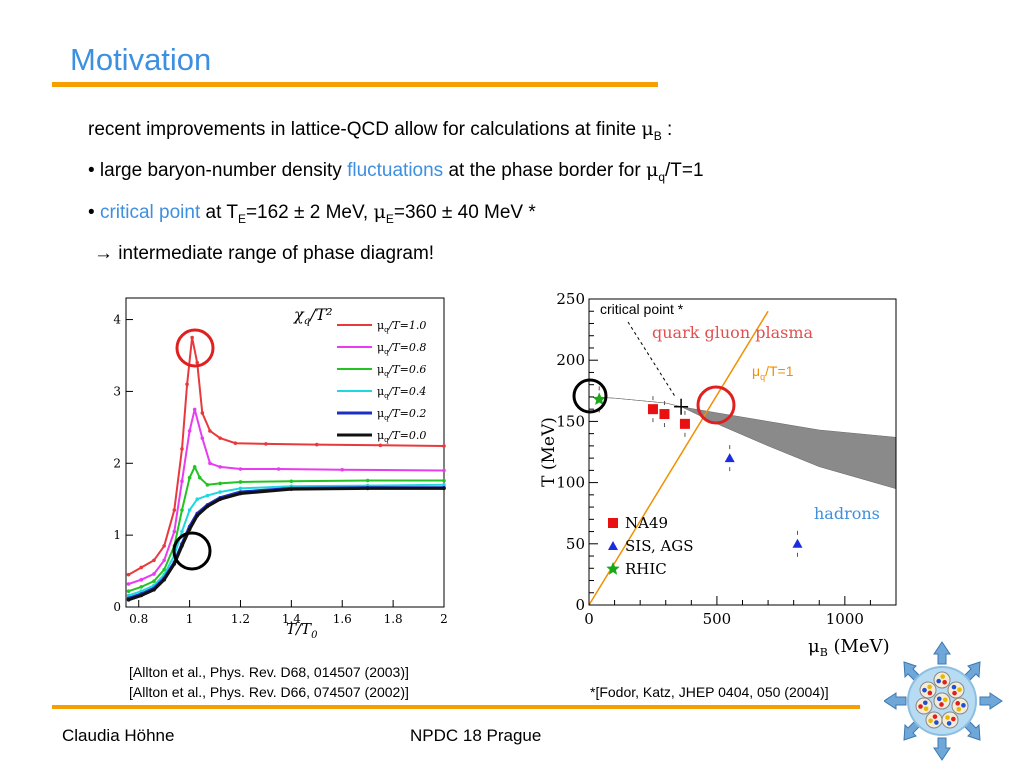  I want to click on x-tick-label: 1.6, so click(342, 619).